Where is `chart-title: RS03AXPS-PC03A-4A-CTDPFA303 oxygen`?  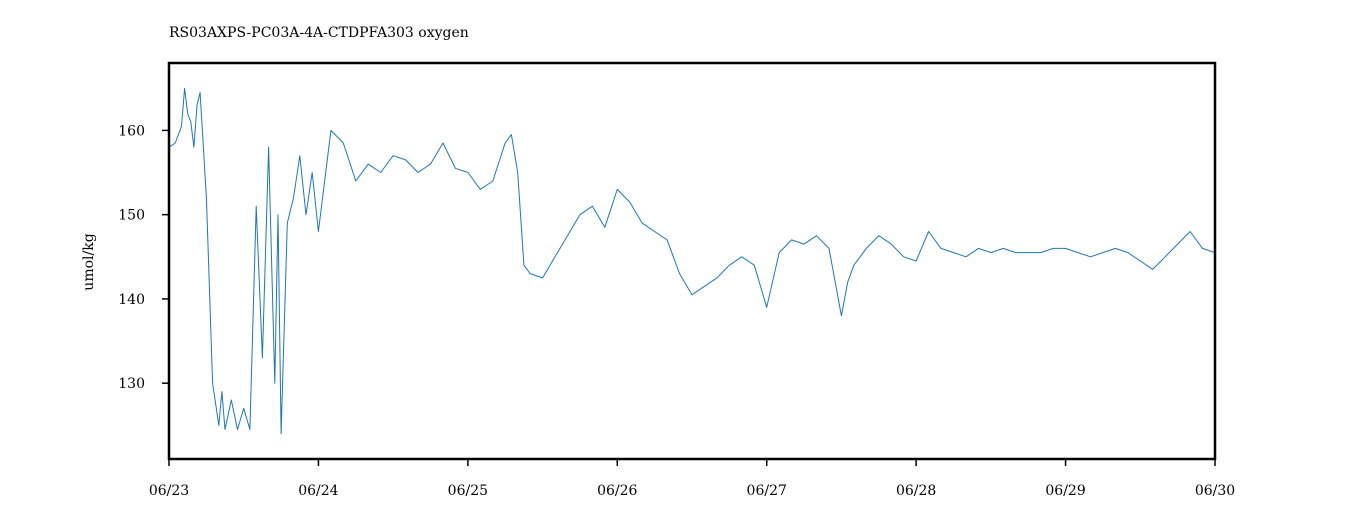 chart-title: RS03AXPS-PC03A-4A-CTDPFA303 oxygen is located at coordinates (319, 33).